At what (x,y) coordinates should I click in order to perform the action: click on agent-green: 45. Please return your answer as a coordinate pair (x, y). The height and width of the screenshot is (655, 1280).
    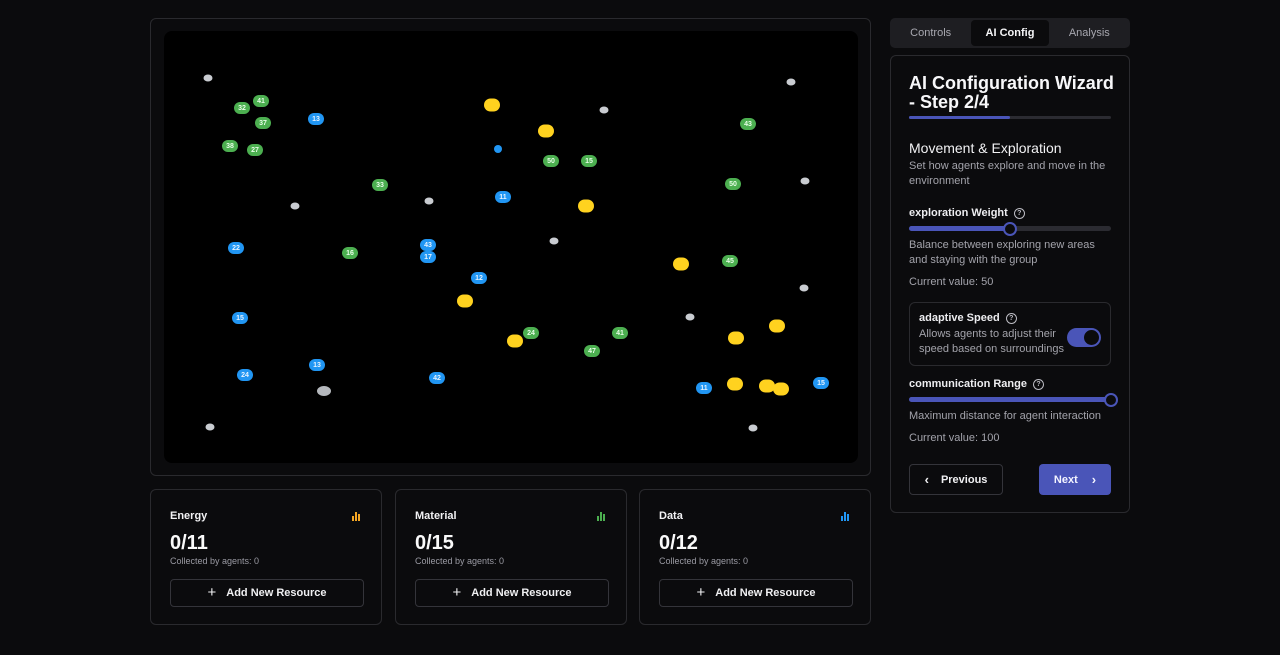
    Looking at the image, I should click on (730, 261).